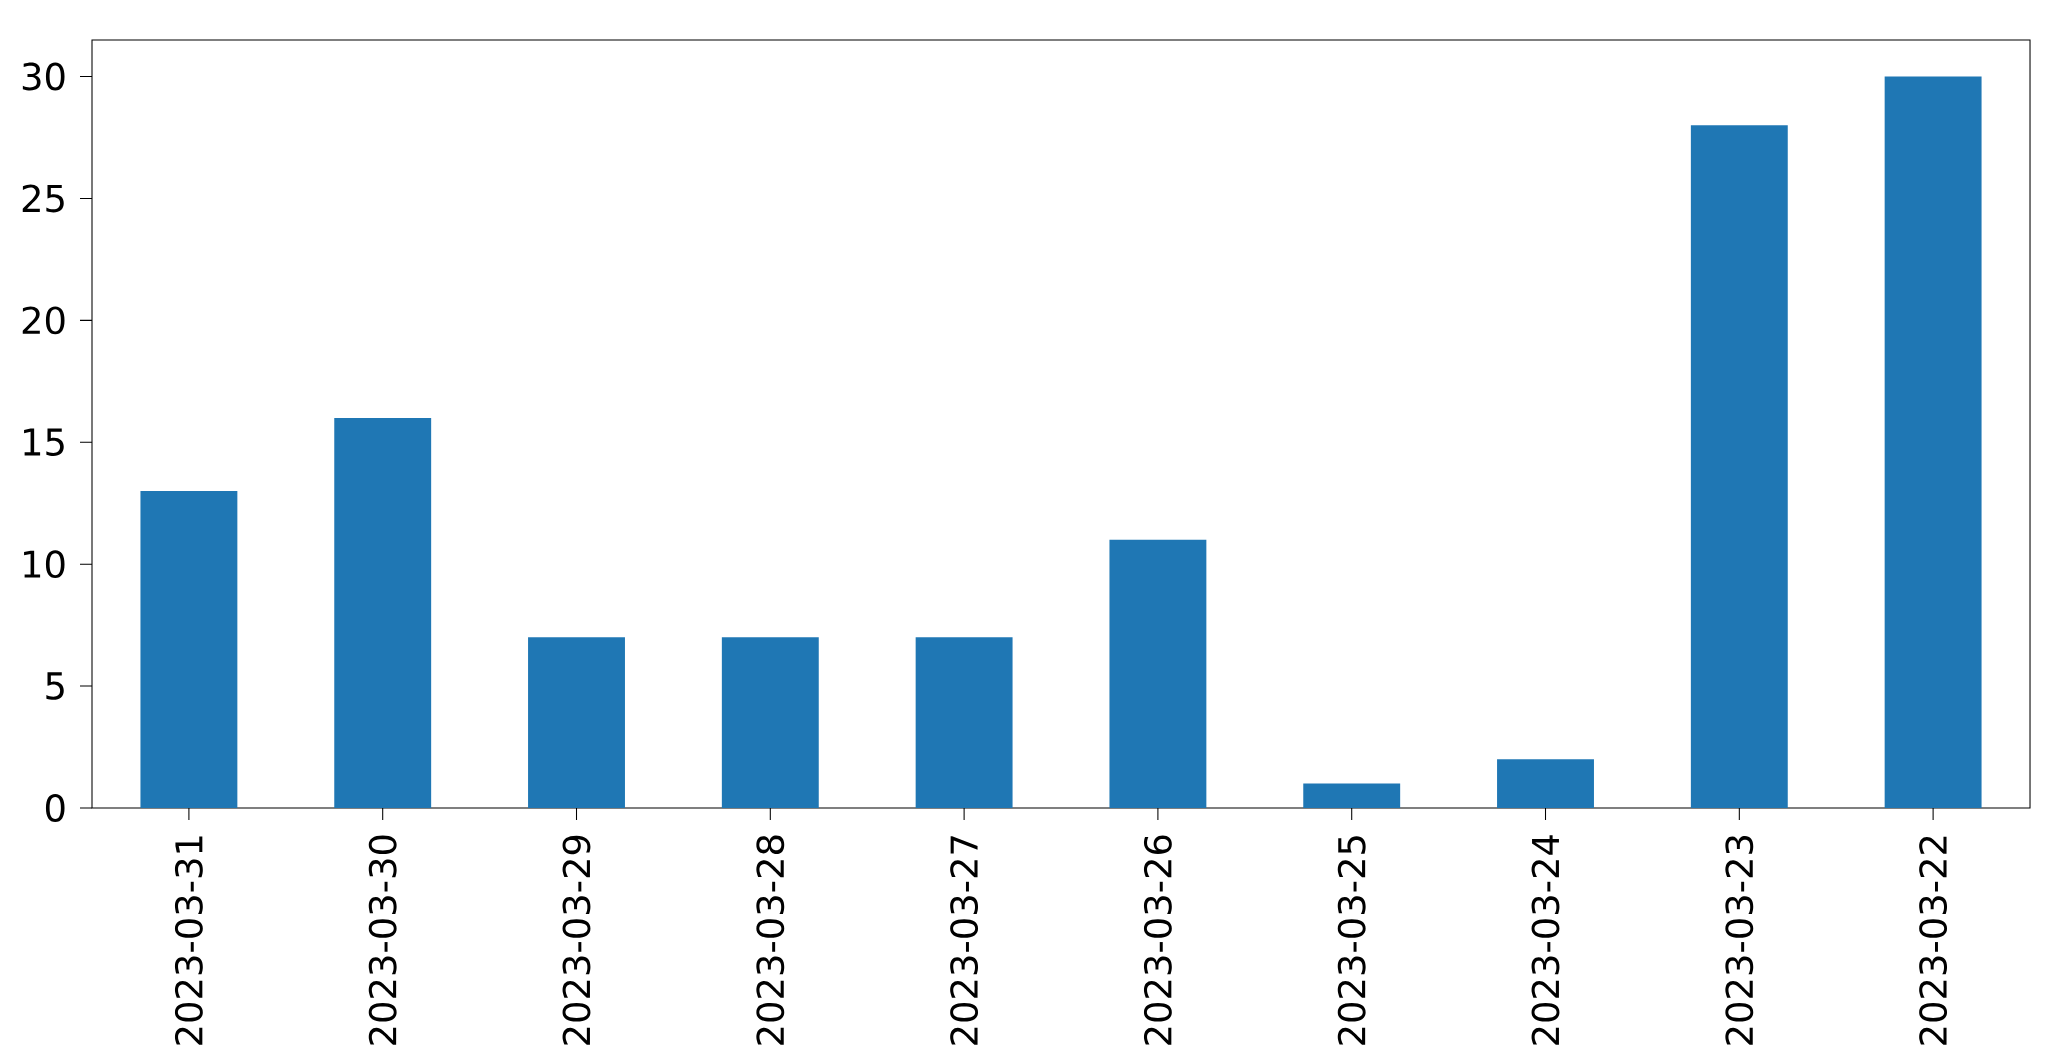 The height and width of the screenshot is (1061, 2071). I want to click on y-tick-label: 20, so click(43, 320).